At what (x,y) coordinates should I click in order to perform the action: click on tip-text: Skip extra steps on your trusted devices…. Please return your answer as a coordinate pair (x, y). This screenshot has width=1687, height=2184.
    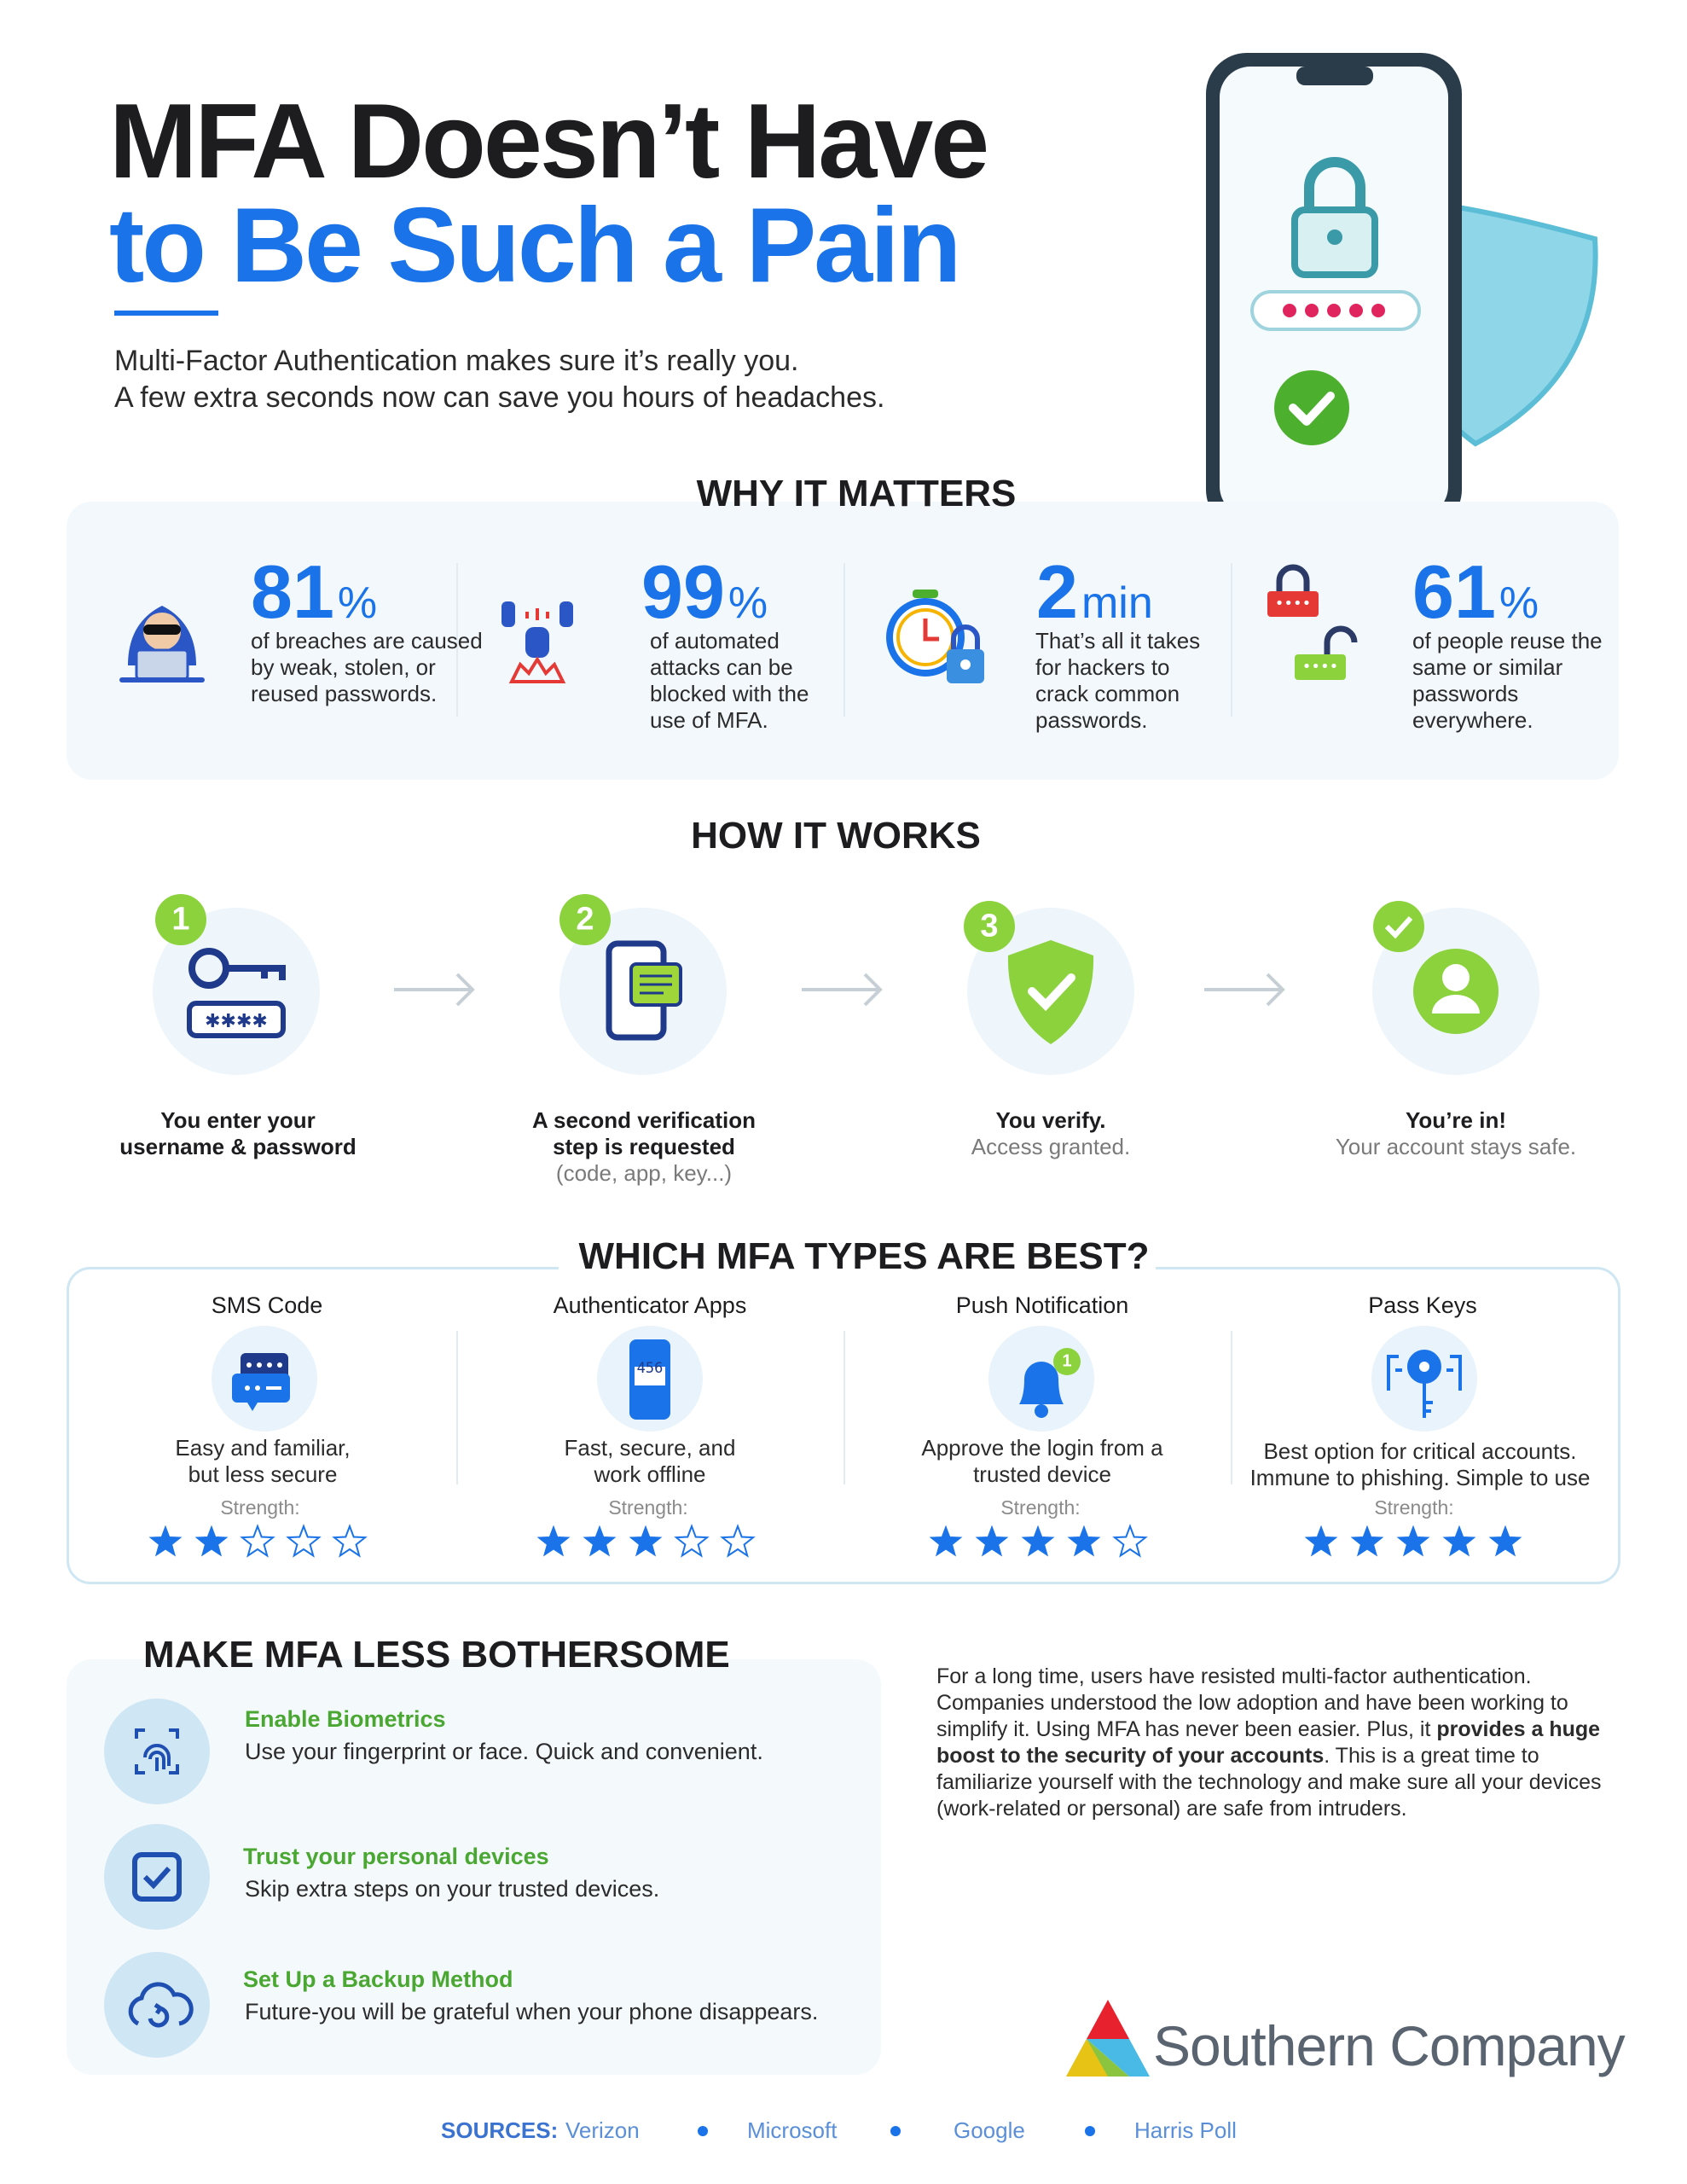
    Looking at the image, I should click on (453, 1889).